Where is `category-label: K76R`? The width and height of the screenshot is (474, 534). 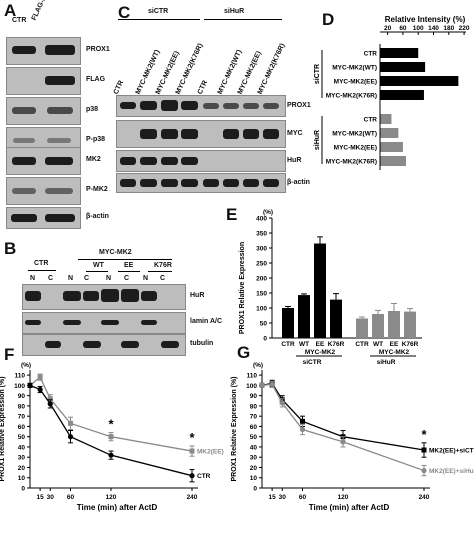
category-label: K76R is located at coordinates (410, 344).